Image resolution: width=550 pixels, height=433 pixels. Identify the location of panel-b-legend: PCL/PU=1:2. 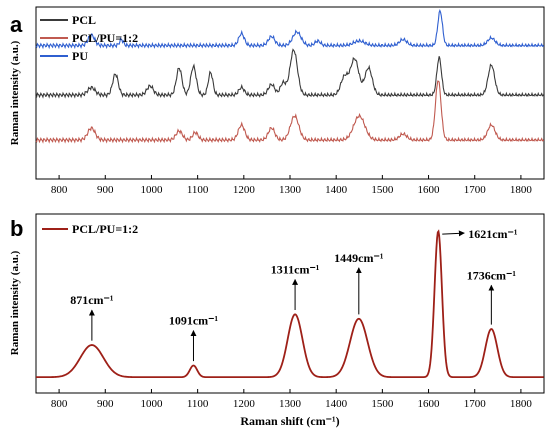
(90, 229).